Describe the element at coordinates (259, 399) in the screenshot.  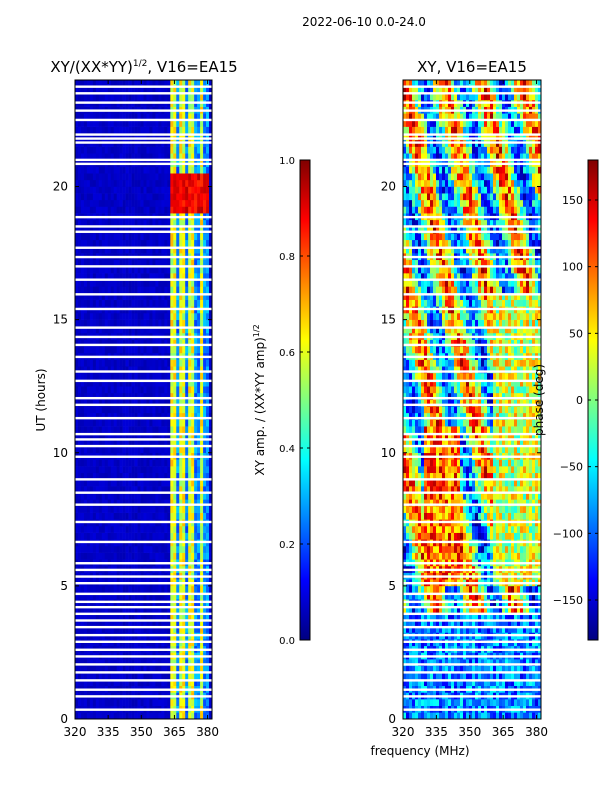
I see `left-colorbar-label: XY amp. / (XX*YY amp)1/2` at that location.